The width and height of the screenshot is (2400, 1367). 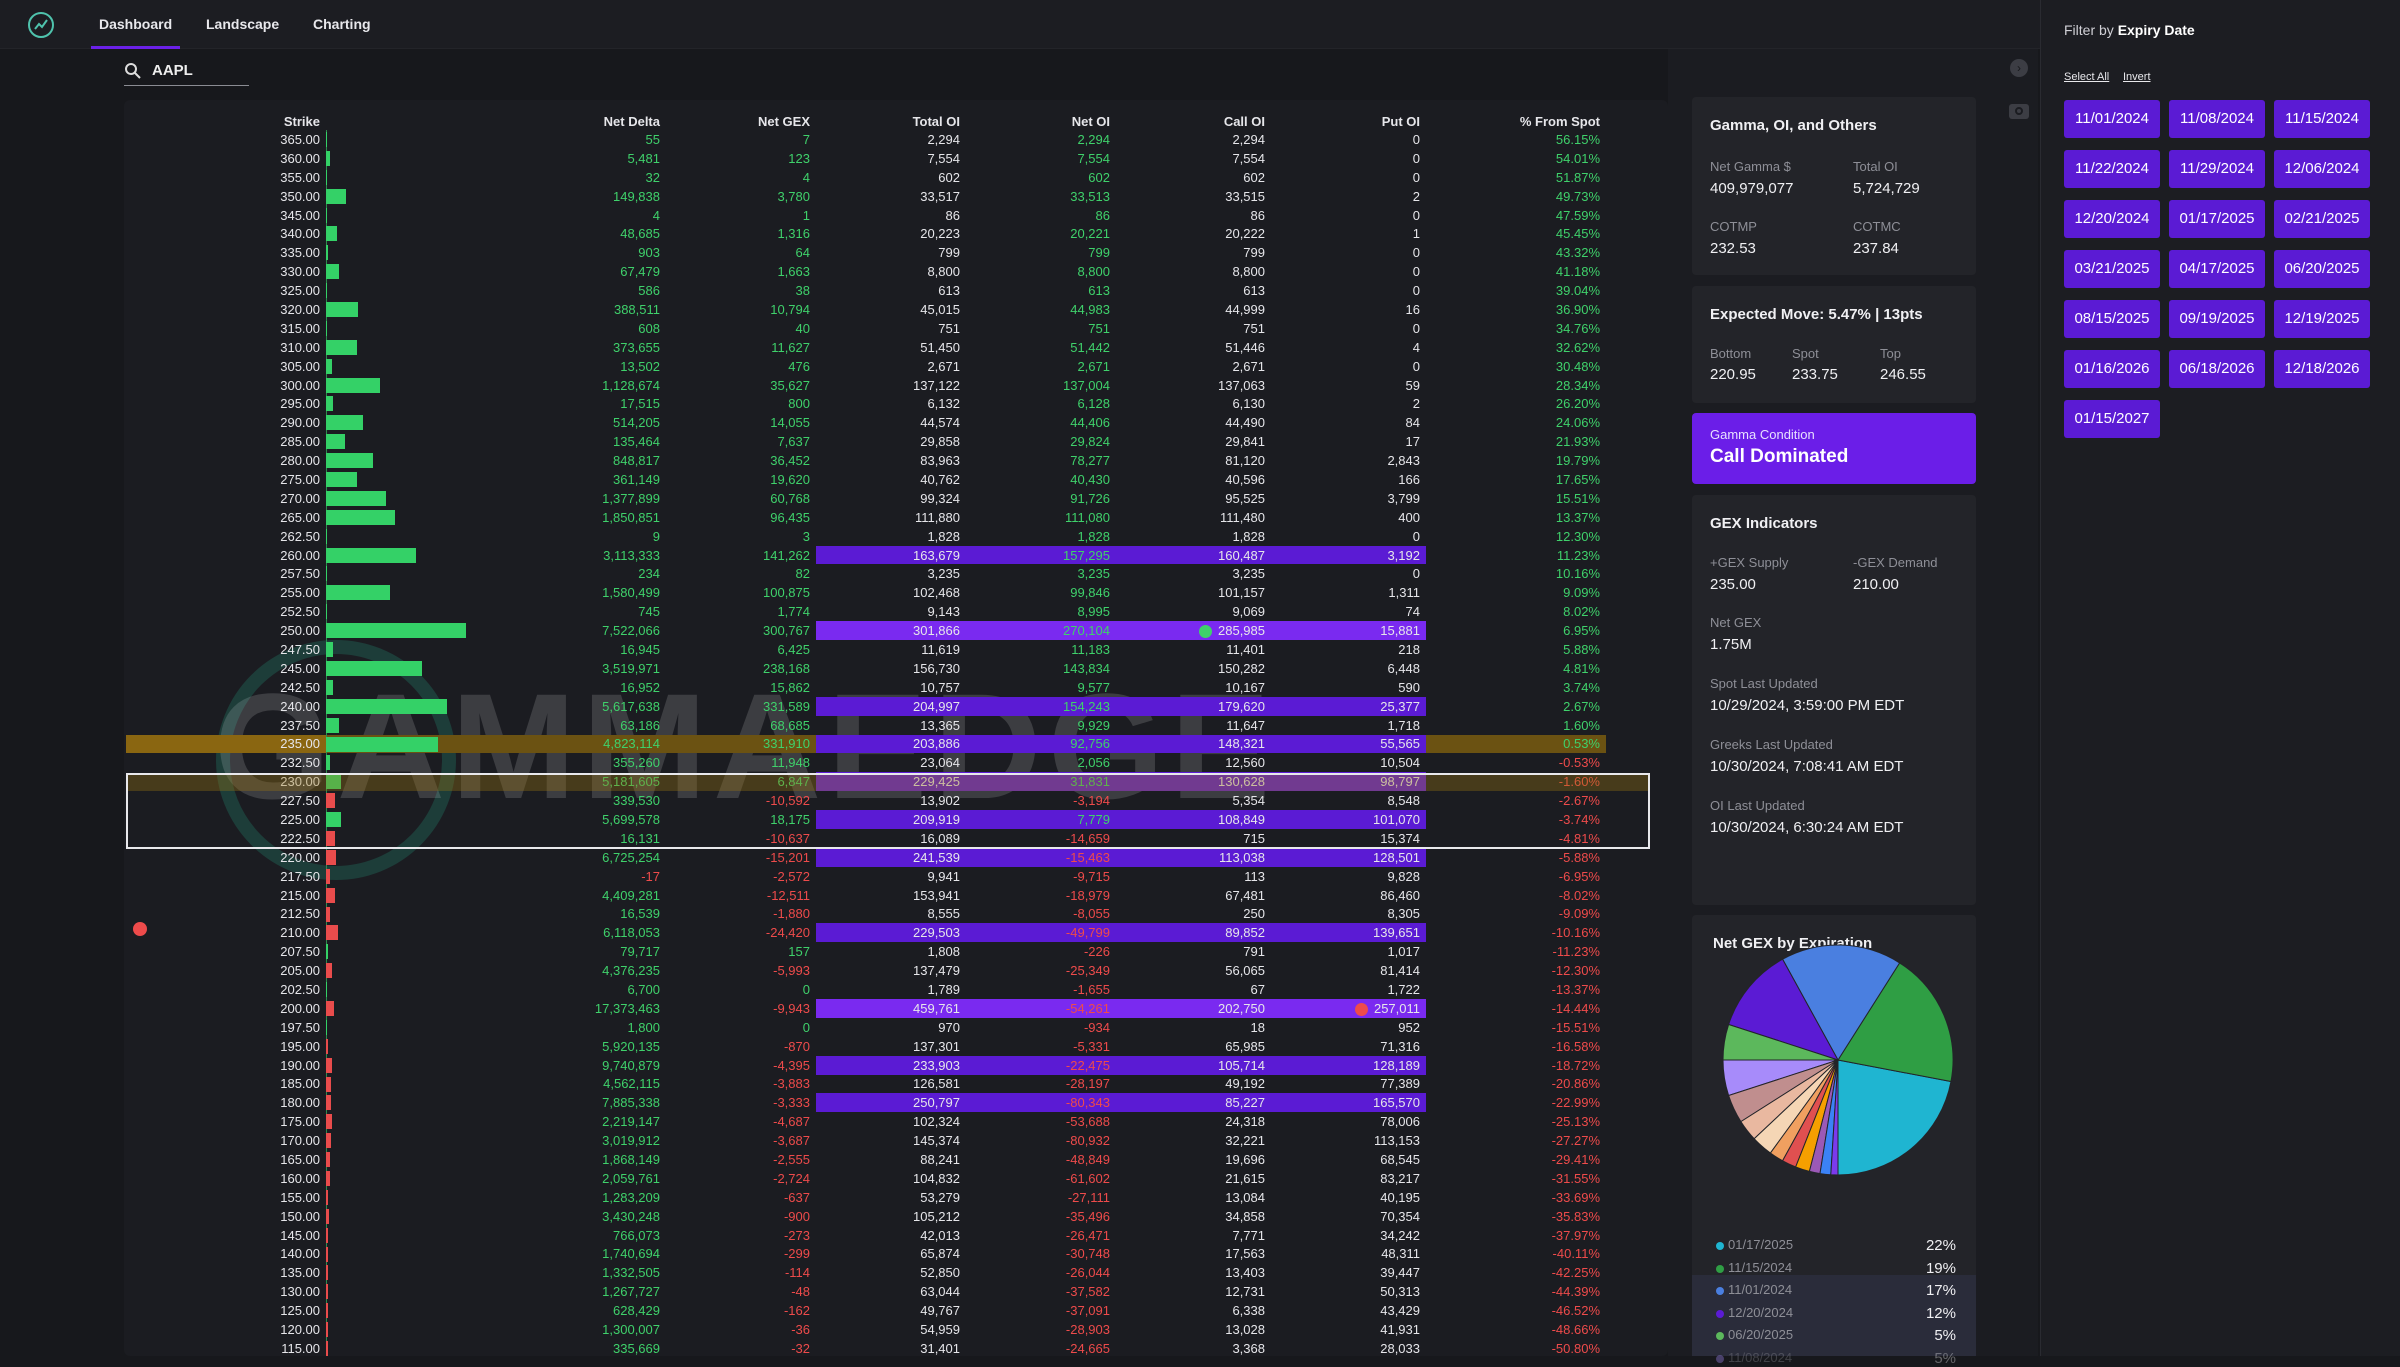 I want to click on expiry-date-button: 11/29/2024, so click(x=2217, y=169).